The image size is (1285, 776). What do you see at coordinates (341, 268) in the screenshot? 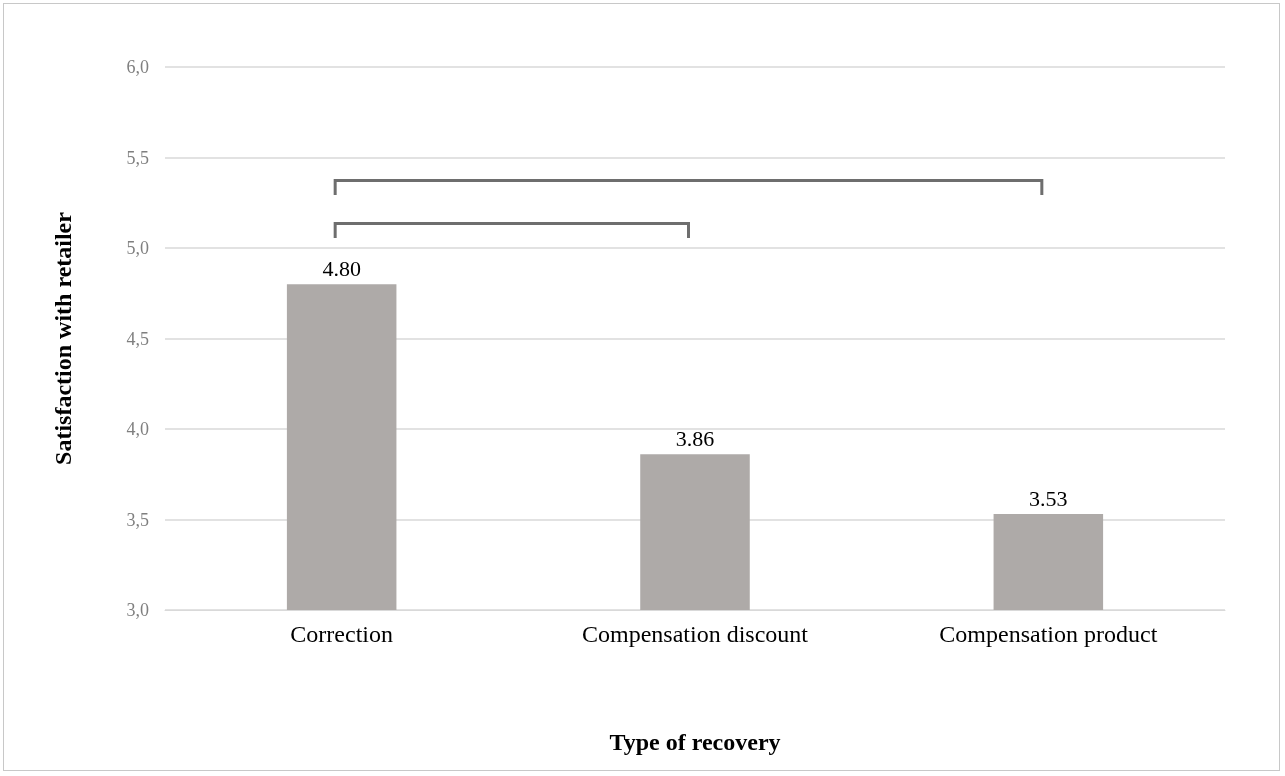
I see `data-label: 4.80` at bounding box center [341, 268].